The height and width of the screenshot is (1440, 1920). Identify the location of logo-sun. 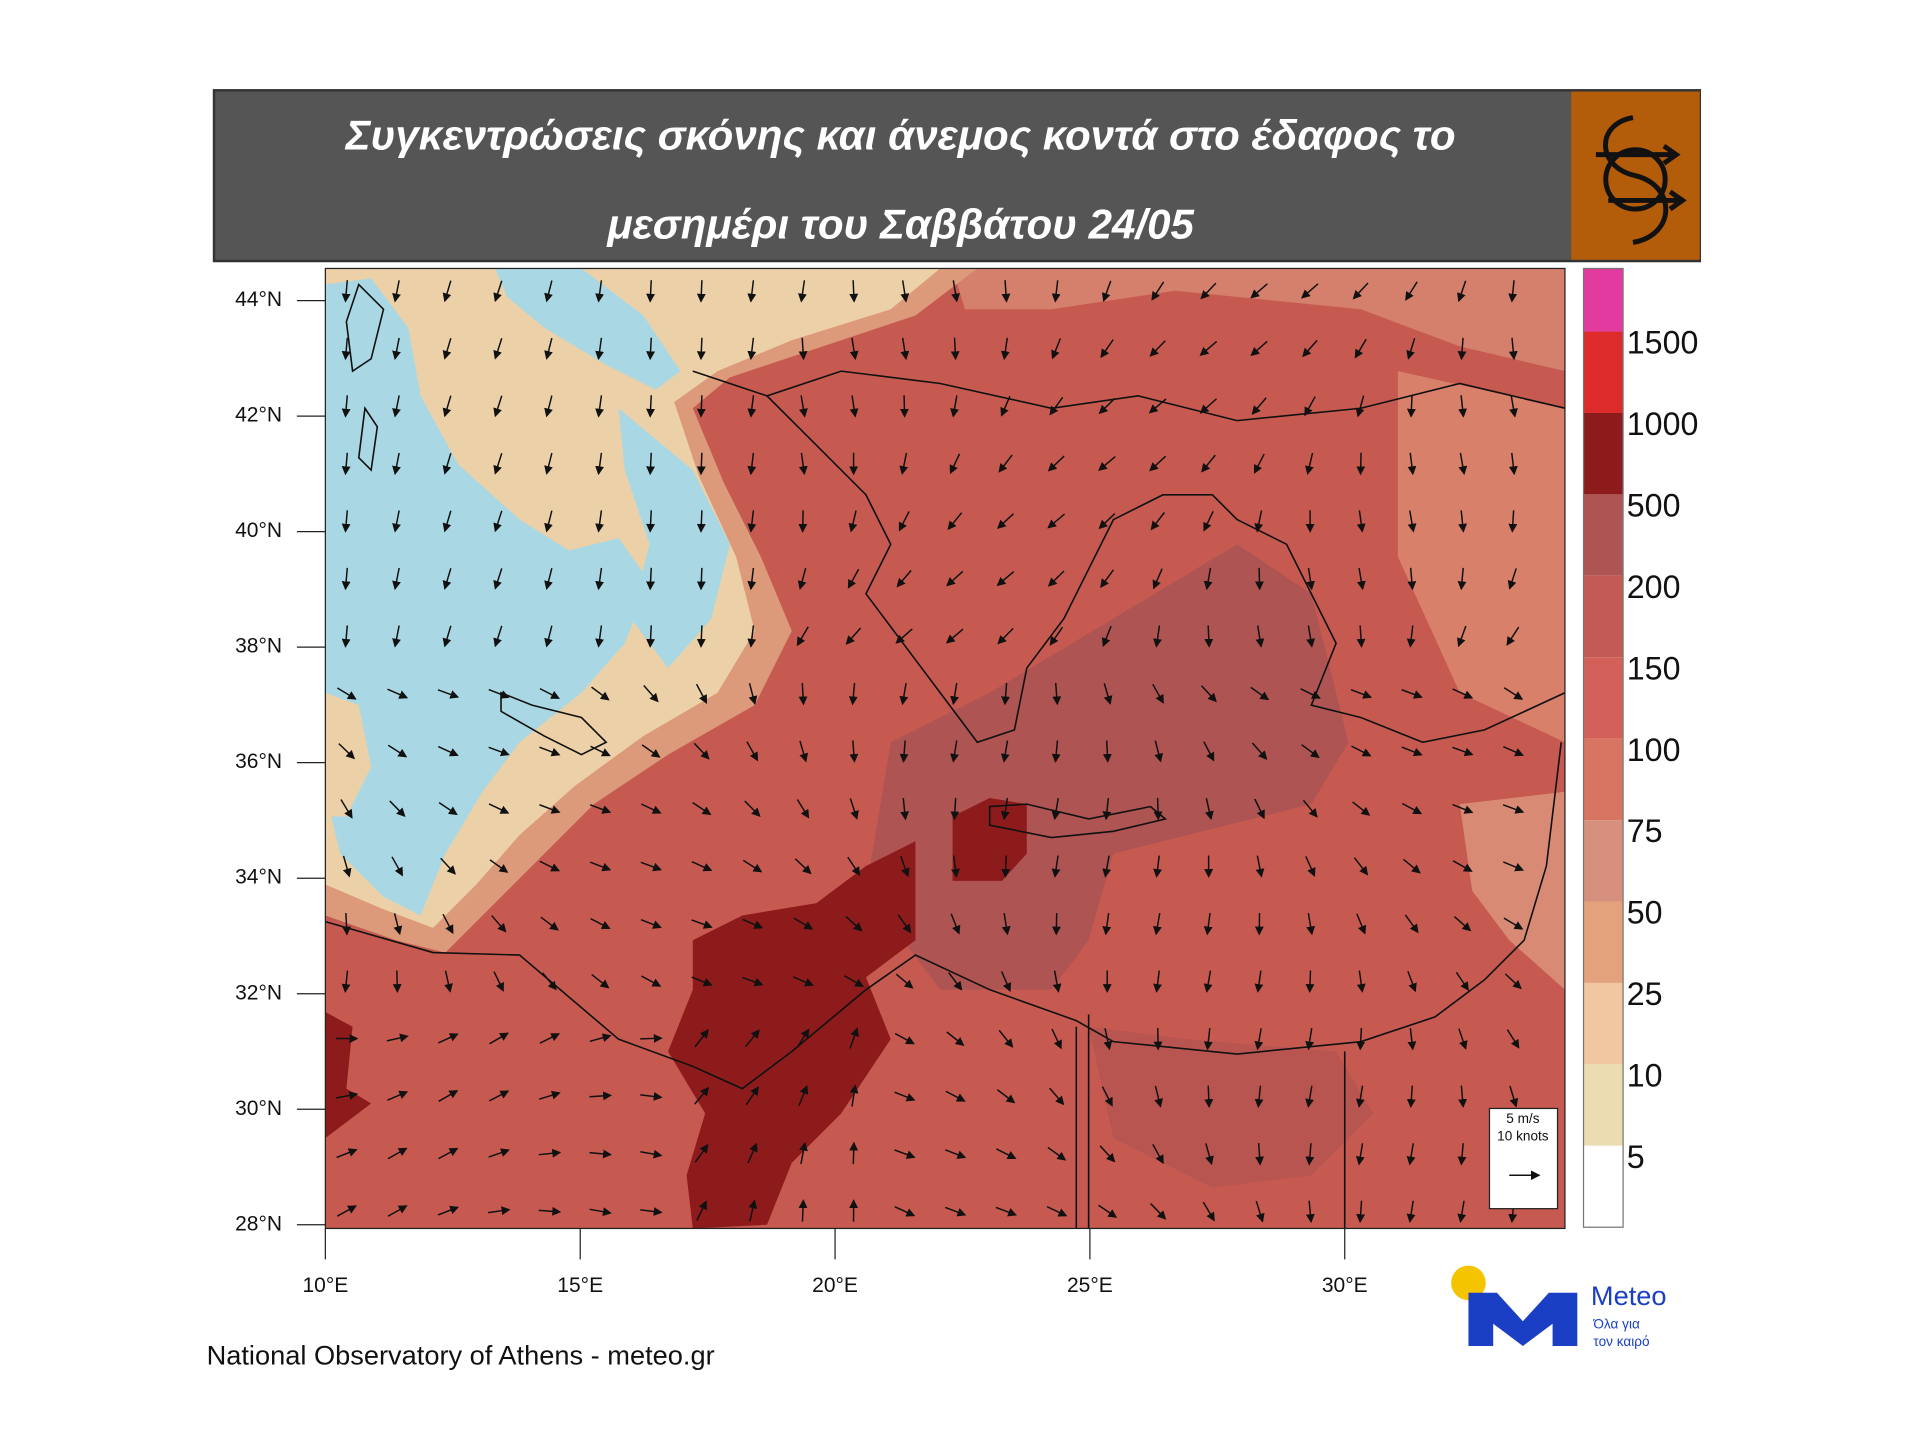
(1468, 1283).